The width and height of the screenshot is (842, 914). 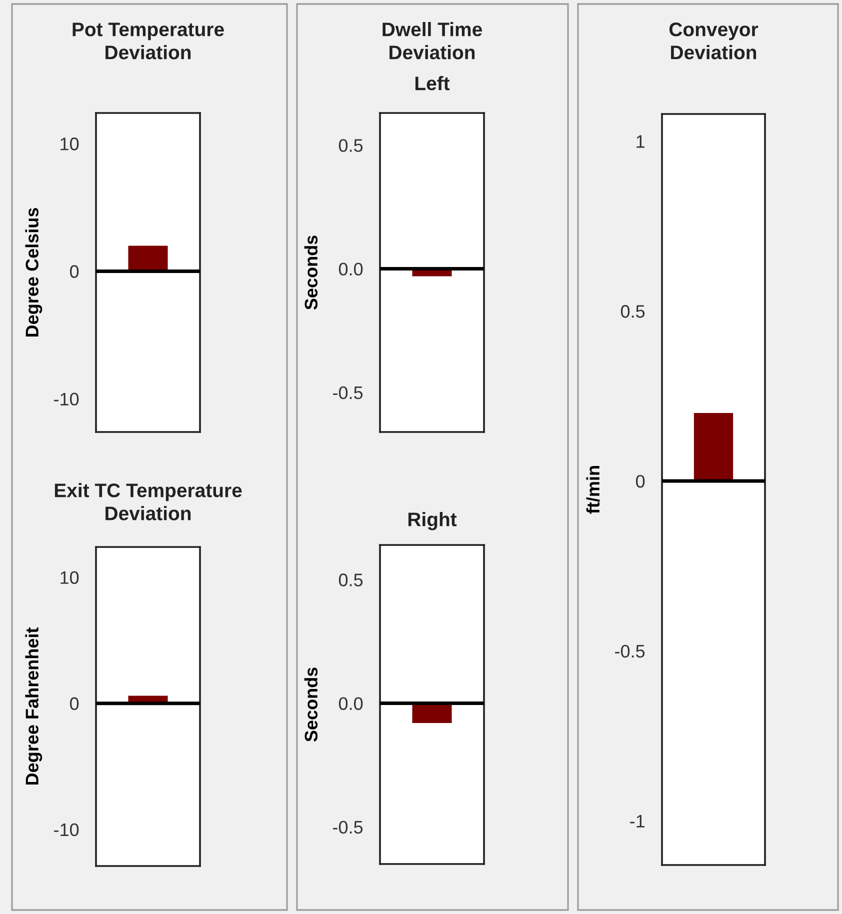 What do you see at coordinates (713, 41) in the screenshot?
I see `chart-title: Conveyor Deviation` at bounding box center [713, 41].